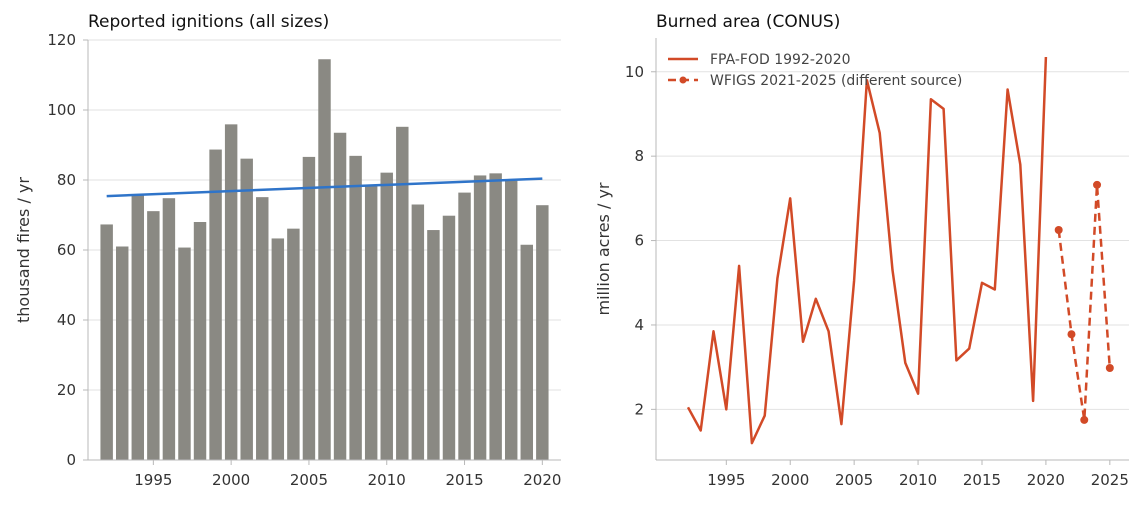 This screenshot has height=505, width=1143. What do you see at coordinates (639, 325) in the screenshot?
I see `burned-area-y-tick-label: 4` at bounding box center [639, 325].